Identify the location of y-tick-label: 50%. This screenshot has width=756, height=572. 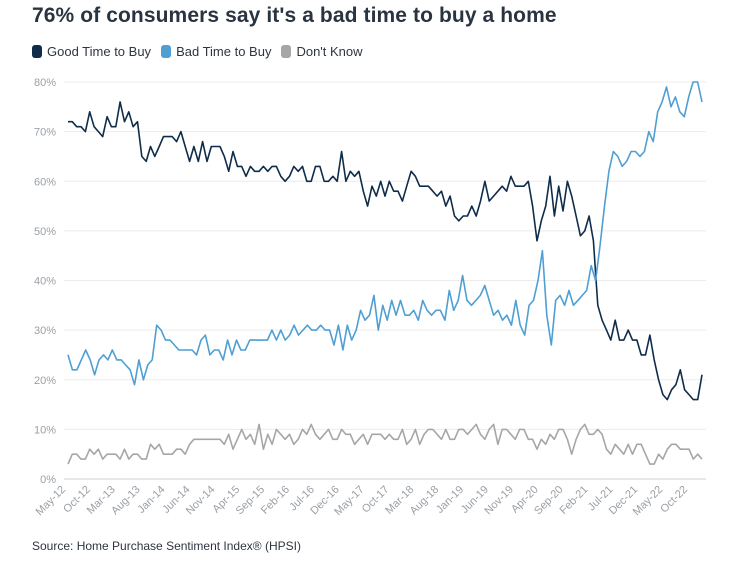
(45, 232).